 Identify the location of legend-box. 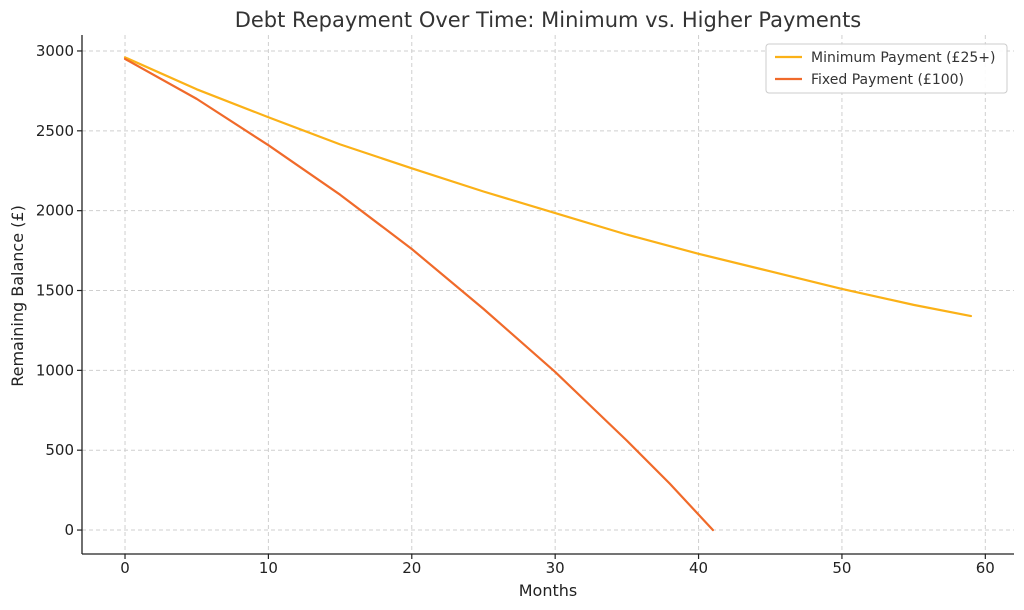
(886, 68).